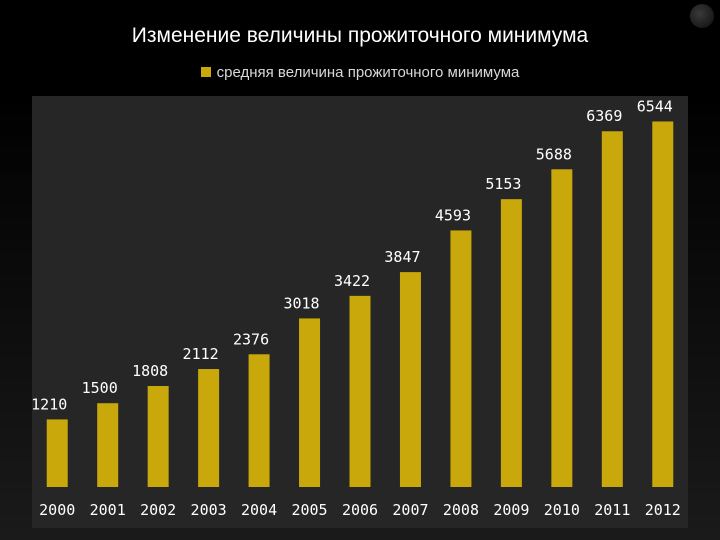 The width and height of the screenshot is (720, 540). Describe the element at coordinates (604, 116) in the screenshot. I see `value-label-2011: 6369` at that location.